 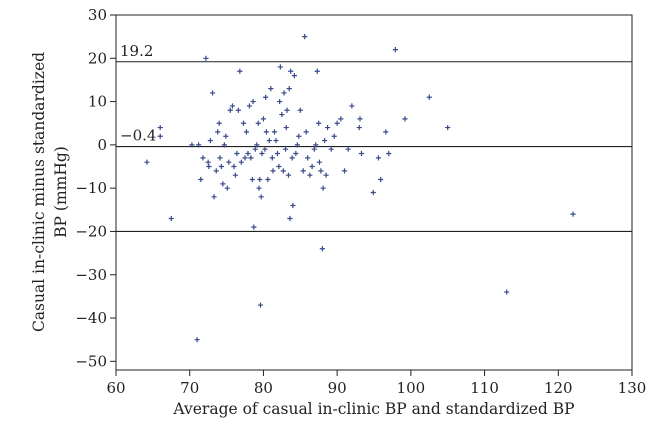 What do you see at coordinates (115, 388) in the screenshot?
I see `x-tick-label: 60` at bounding box center [115, 388].